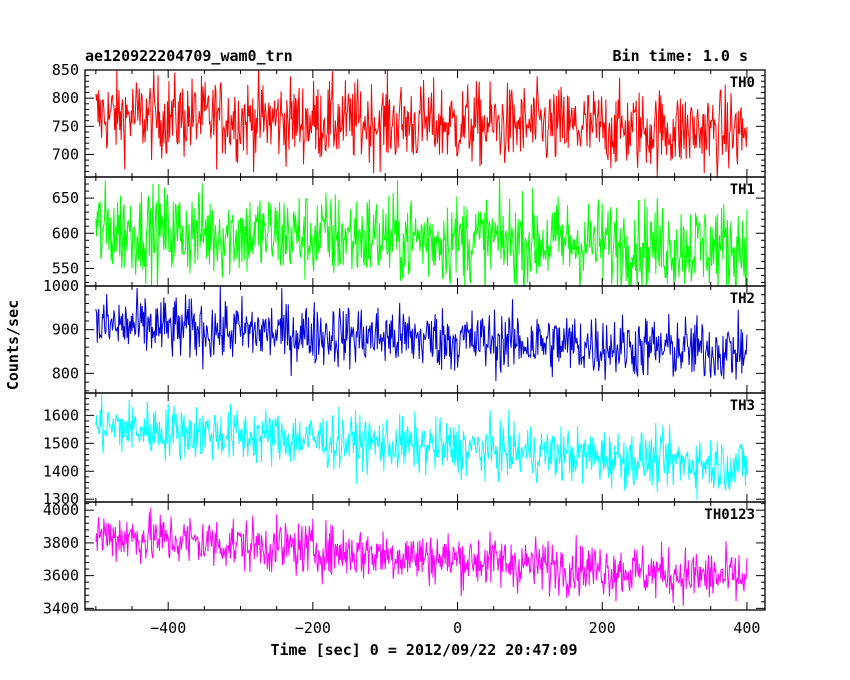 The width and height of the screenshot is (850, 680). Describe the element at coordinates (742, 299) in the screenshot. I see `panel-label: TH2` at that location.